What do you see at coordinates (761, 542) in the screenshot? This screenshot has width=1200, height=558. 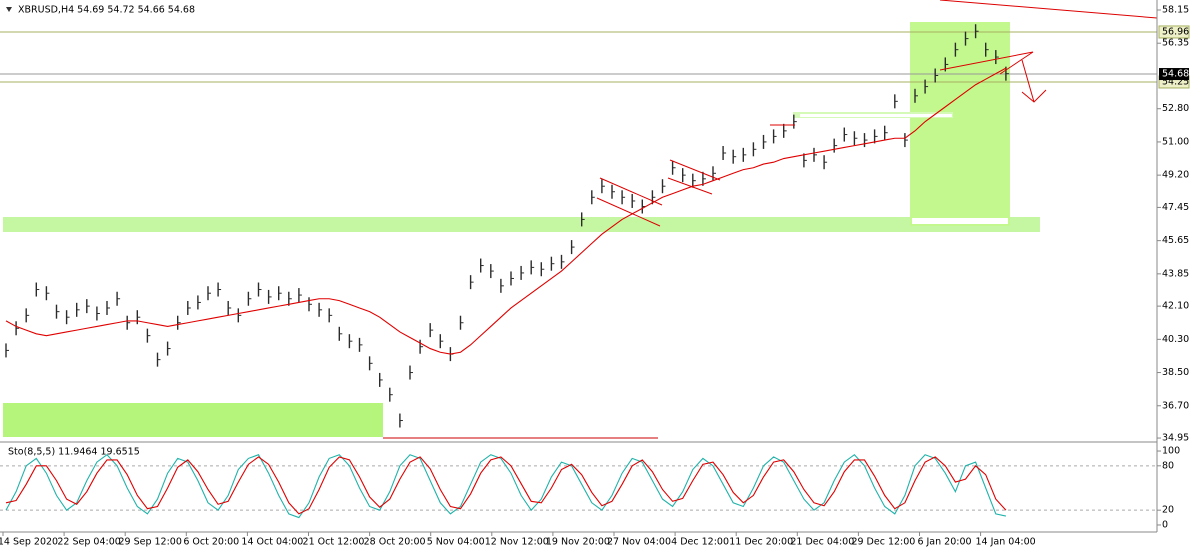 I see `x-tick-label: 11 Dec 20:00` at bounding box center [761, 542].